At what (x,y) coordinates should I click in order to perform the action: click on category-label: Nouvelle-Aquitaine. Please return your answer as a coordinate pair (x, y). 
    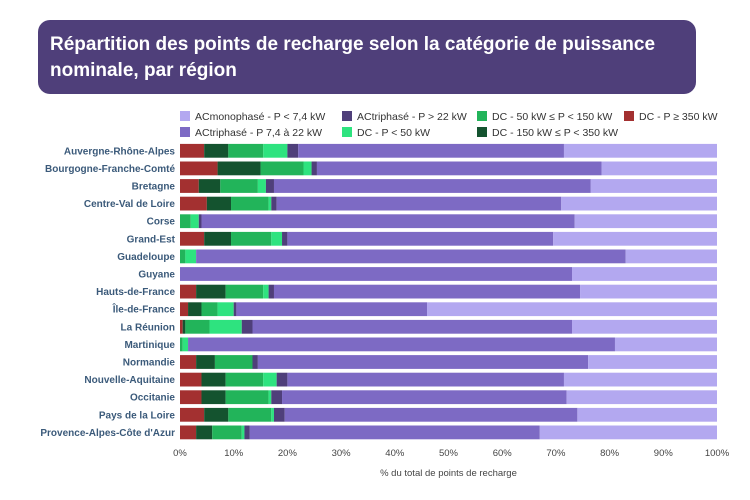
    Looking at the image, I should click on (129, 380).